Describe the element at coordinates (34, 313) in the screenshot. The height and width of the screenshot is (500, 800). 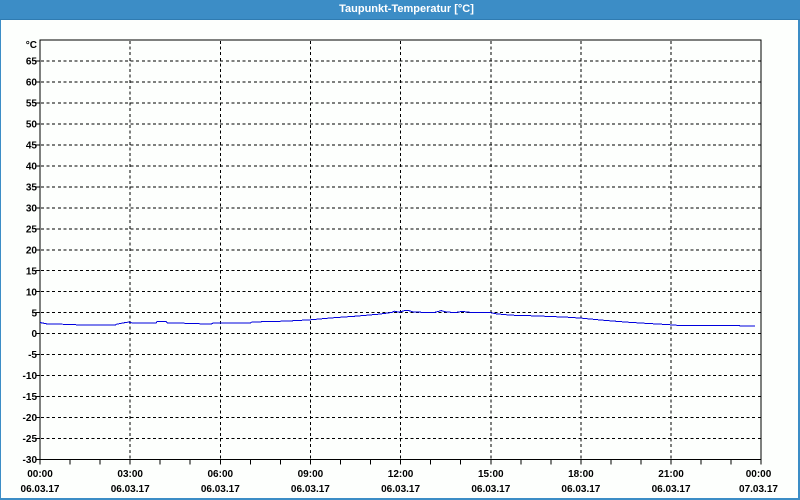
I see `svg-text: 5` at that location.